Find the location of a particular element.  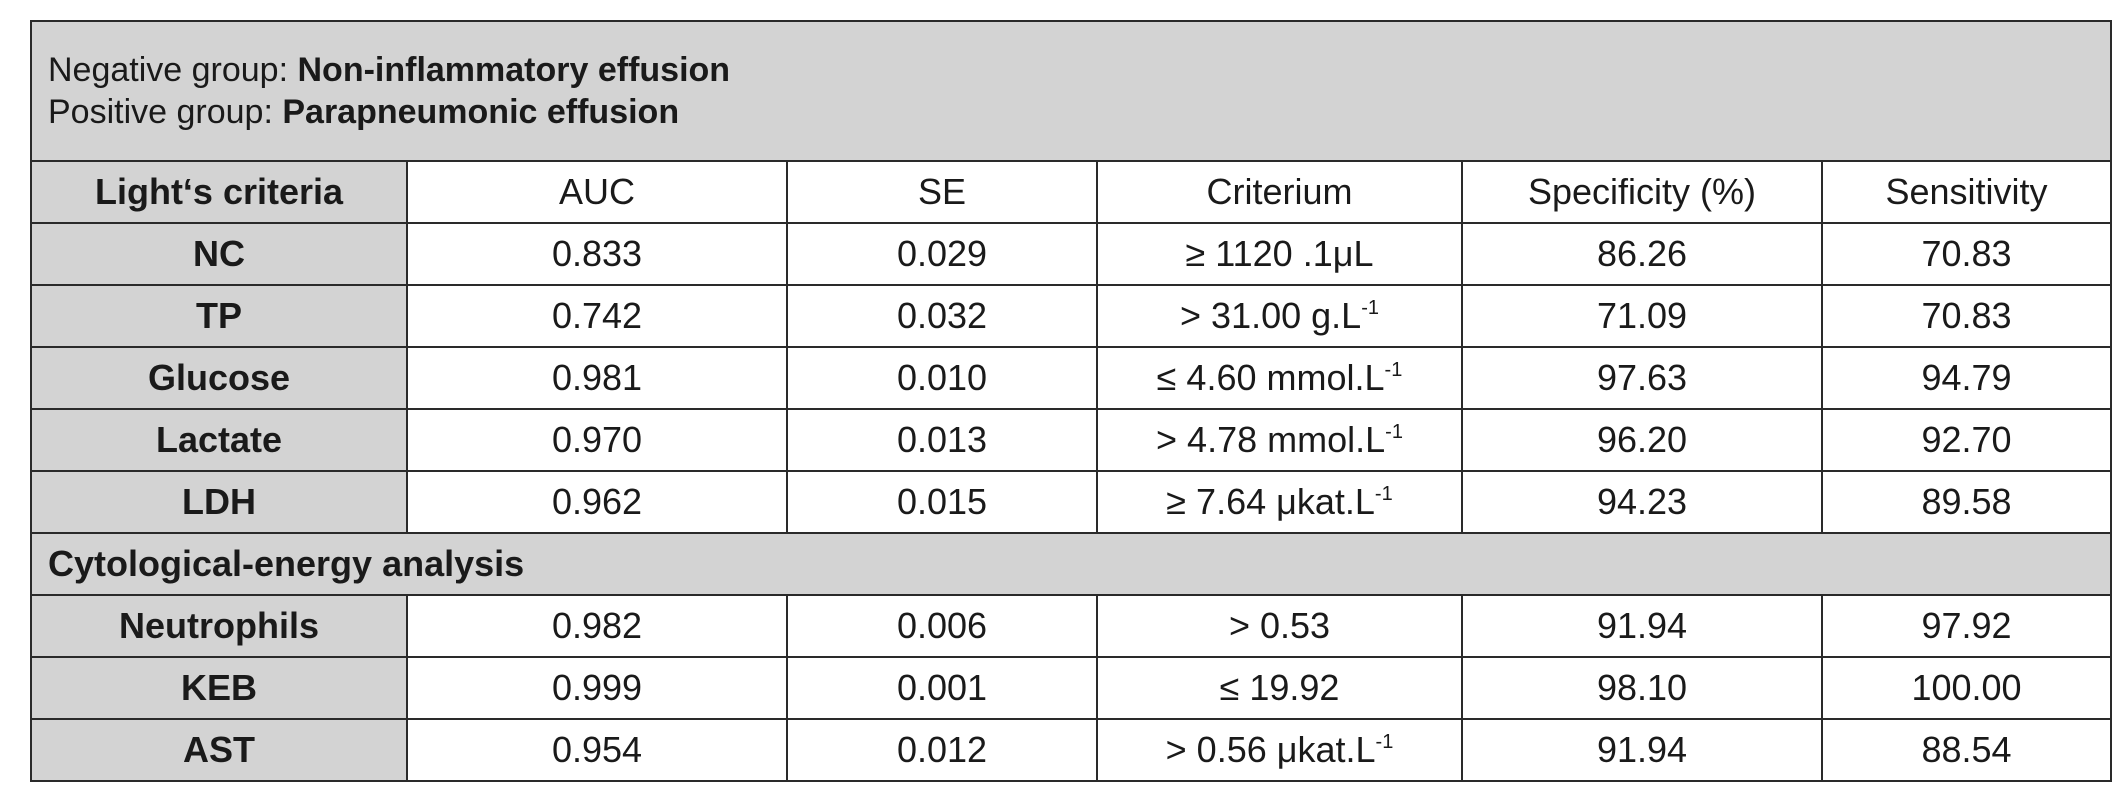

auc-cell-text: 0.982 is located at coordinates (597, 625).